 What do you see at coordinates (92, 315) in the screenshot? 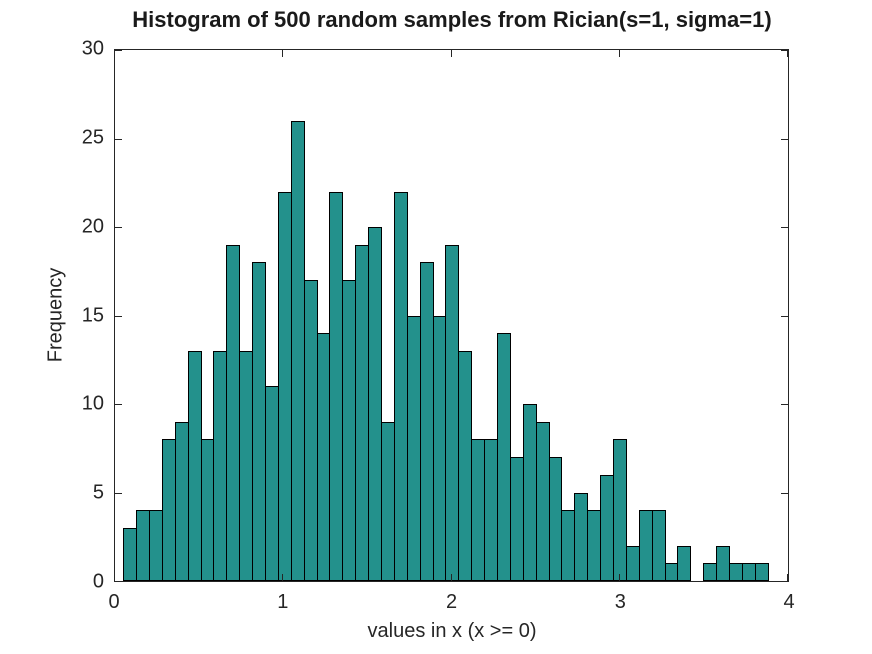
I see `y-tick-label: 15` at bounding box center [92, 315].